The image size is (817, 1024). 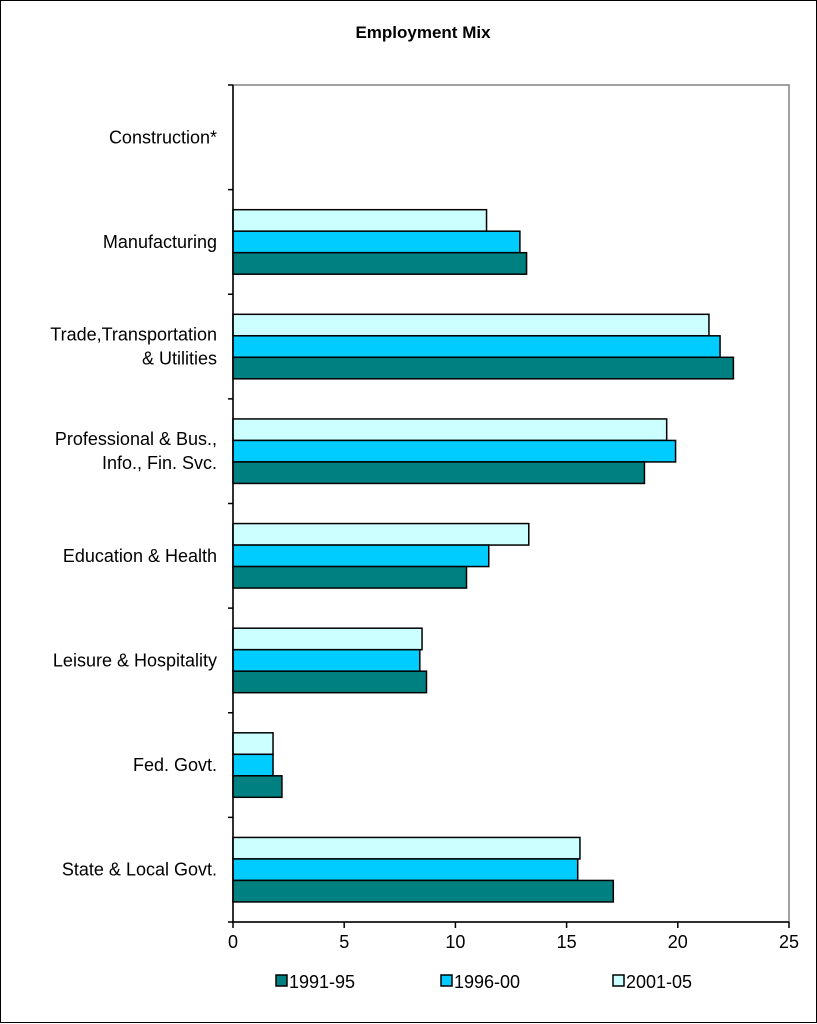 What do you see at coordinates (139, 870) in the screenshot?
I see `category-label: State & Local Govt.` at bounding box center [139, 870].